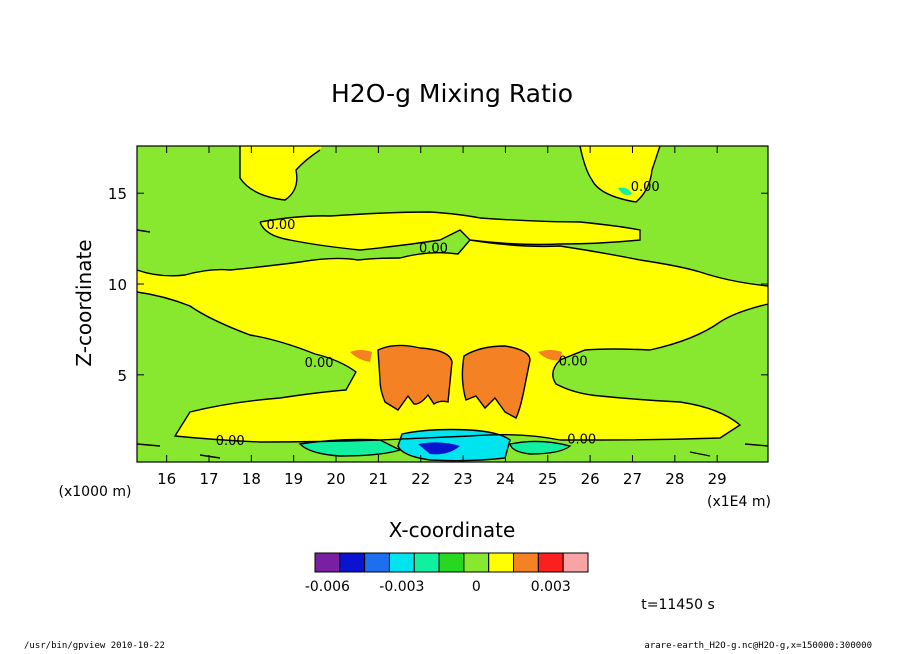 Image resolution: width=904 pixels, height=654 pixels. What do you see at coordinates (94, 646) in the screenshot?
I see `footer-left-text: /usr/bin/gpview 2010-10-22` at bounding box center [94, 646].